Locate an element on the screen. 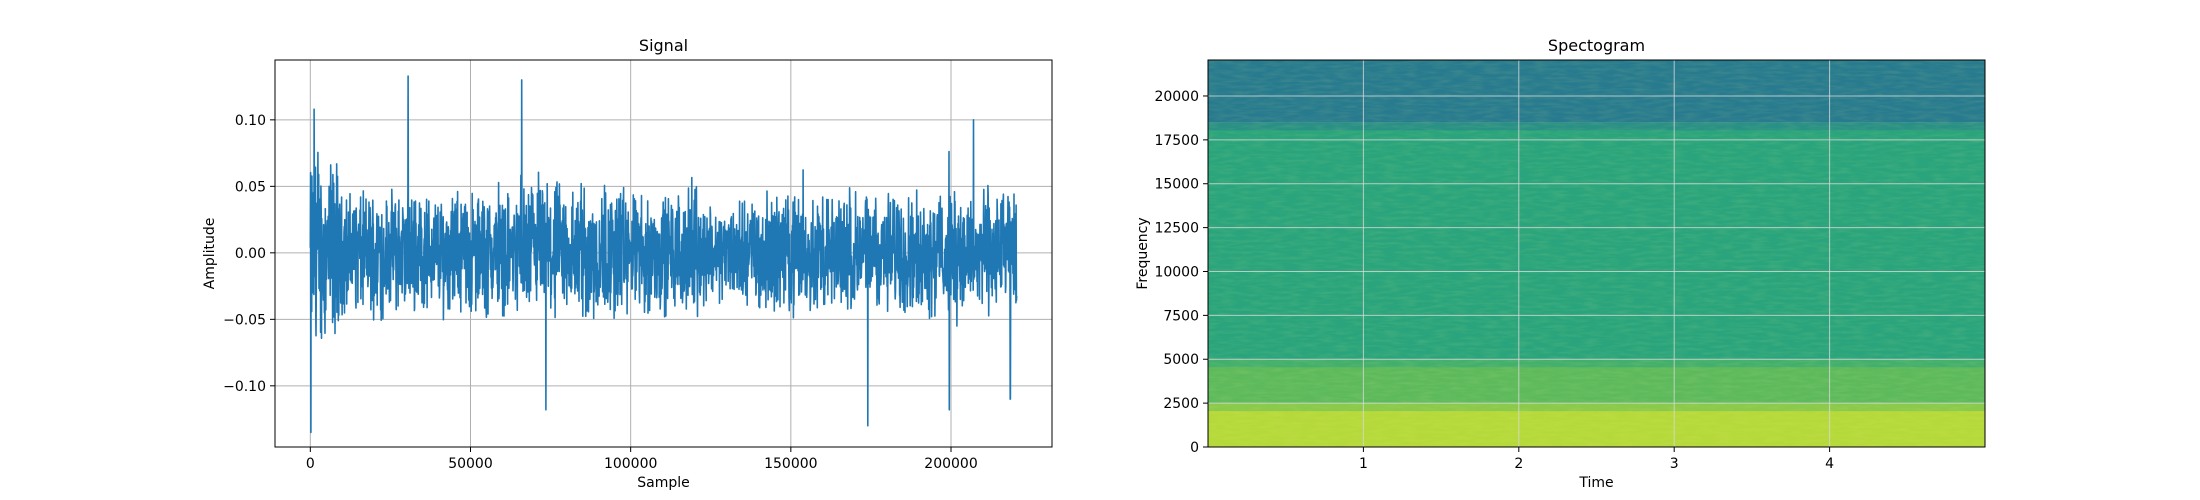 Image resolution: width=2200 pixels, height=500 pixels. signal-y-tick-label: 0.10 is located at coordinates (250, 121).